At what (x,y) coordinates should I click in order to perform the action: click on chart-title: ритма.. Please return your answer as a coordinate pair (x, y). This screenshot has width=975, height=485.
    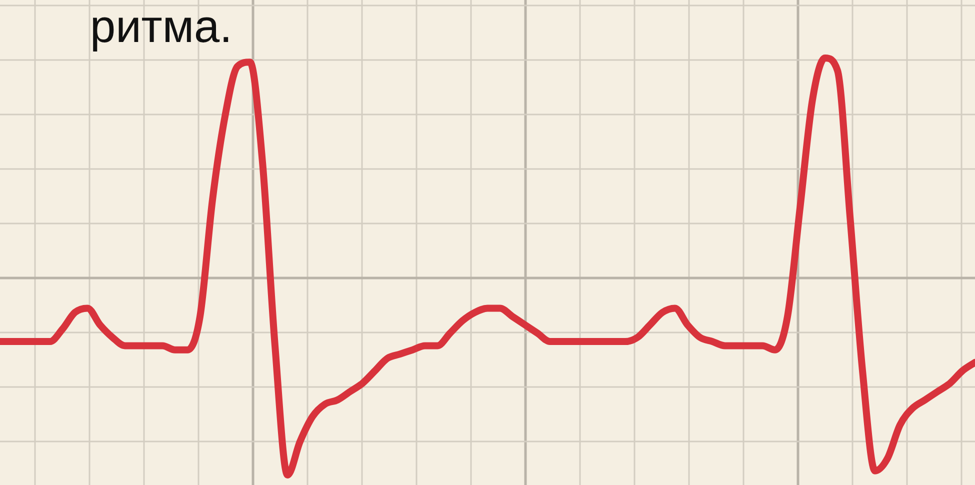
    Looking at the image, I should click on (161, 26).